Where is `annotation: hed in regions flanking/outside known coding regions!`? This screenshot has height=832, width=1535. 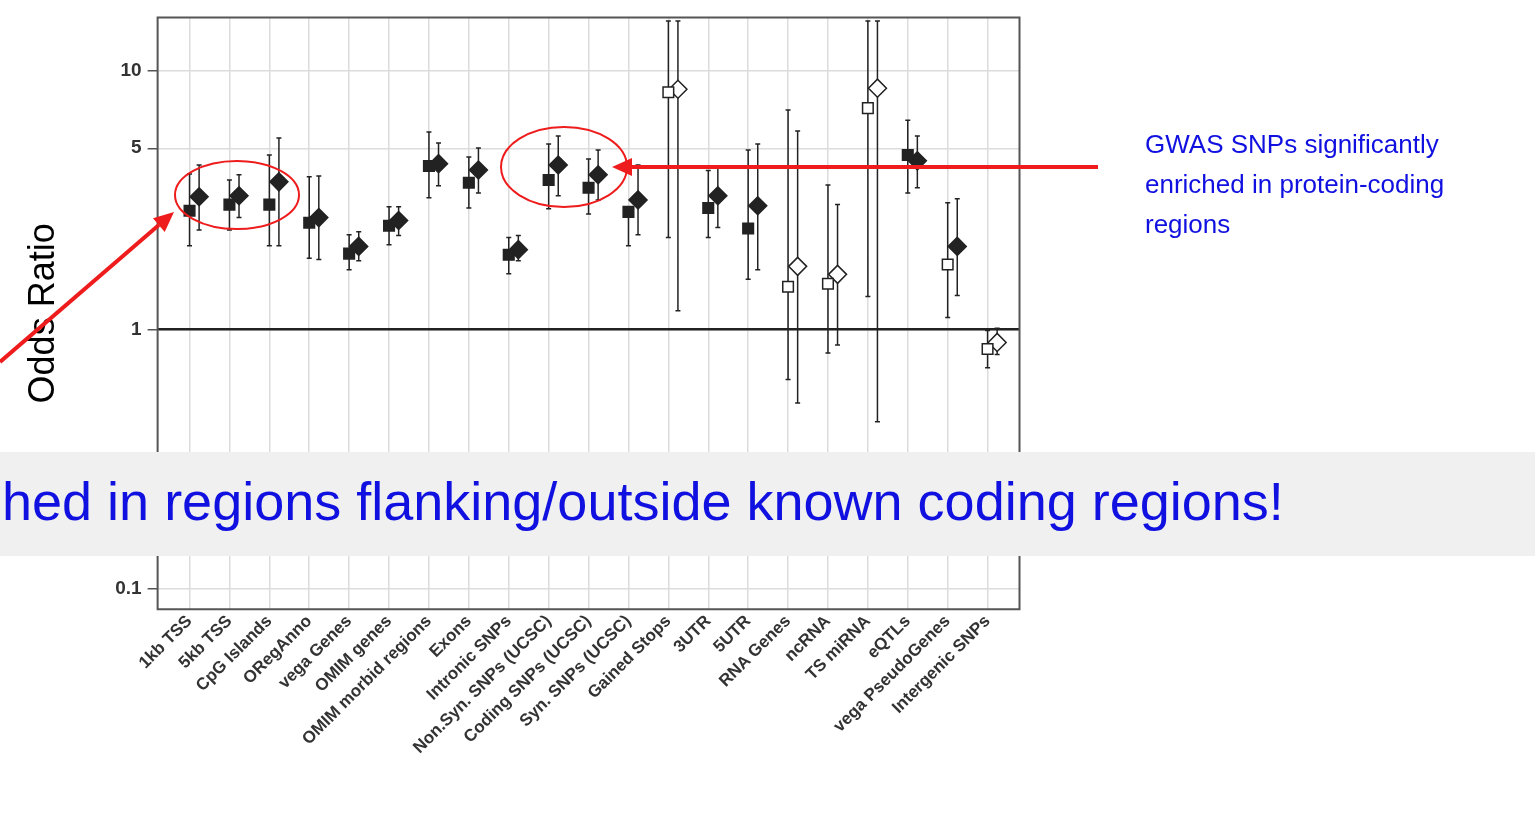 annotation: hed in regions flanking/outside known coding regions! is located at coordinates (643, 501).